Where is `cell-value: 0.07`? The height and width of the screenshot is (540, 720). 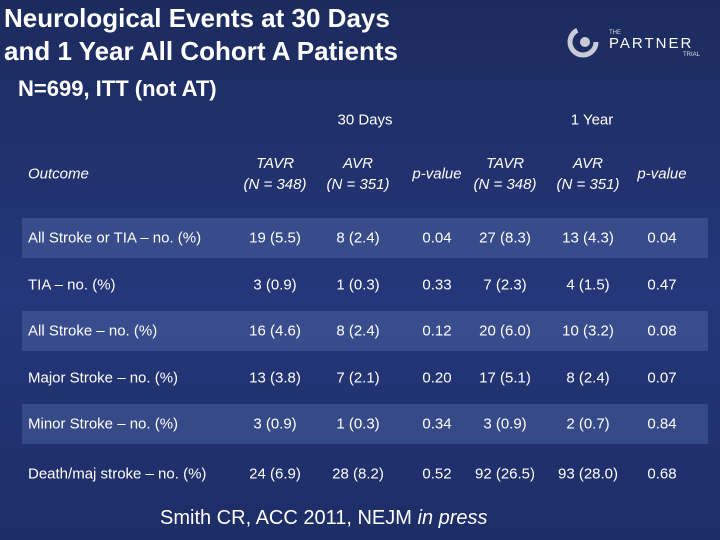
cell-value: 0.07 is located at coordinates (662, 378).